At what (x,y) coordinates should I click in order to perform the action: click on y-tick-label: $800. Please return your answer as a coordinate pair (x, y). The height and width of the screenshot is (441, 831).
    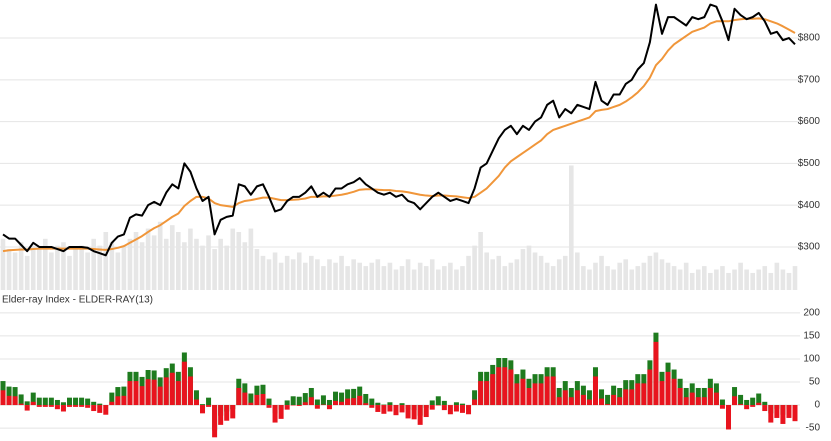
    Looking at the image, I should click on (809, 38).